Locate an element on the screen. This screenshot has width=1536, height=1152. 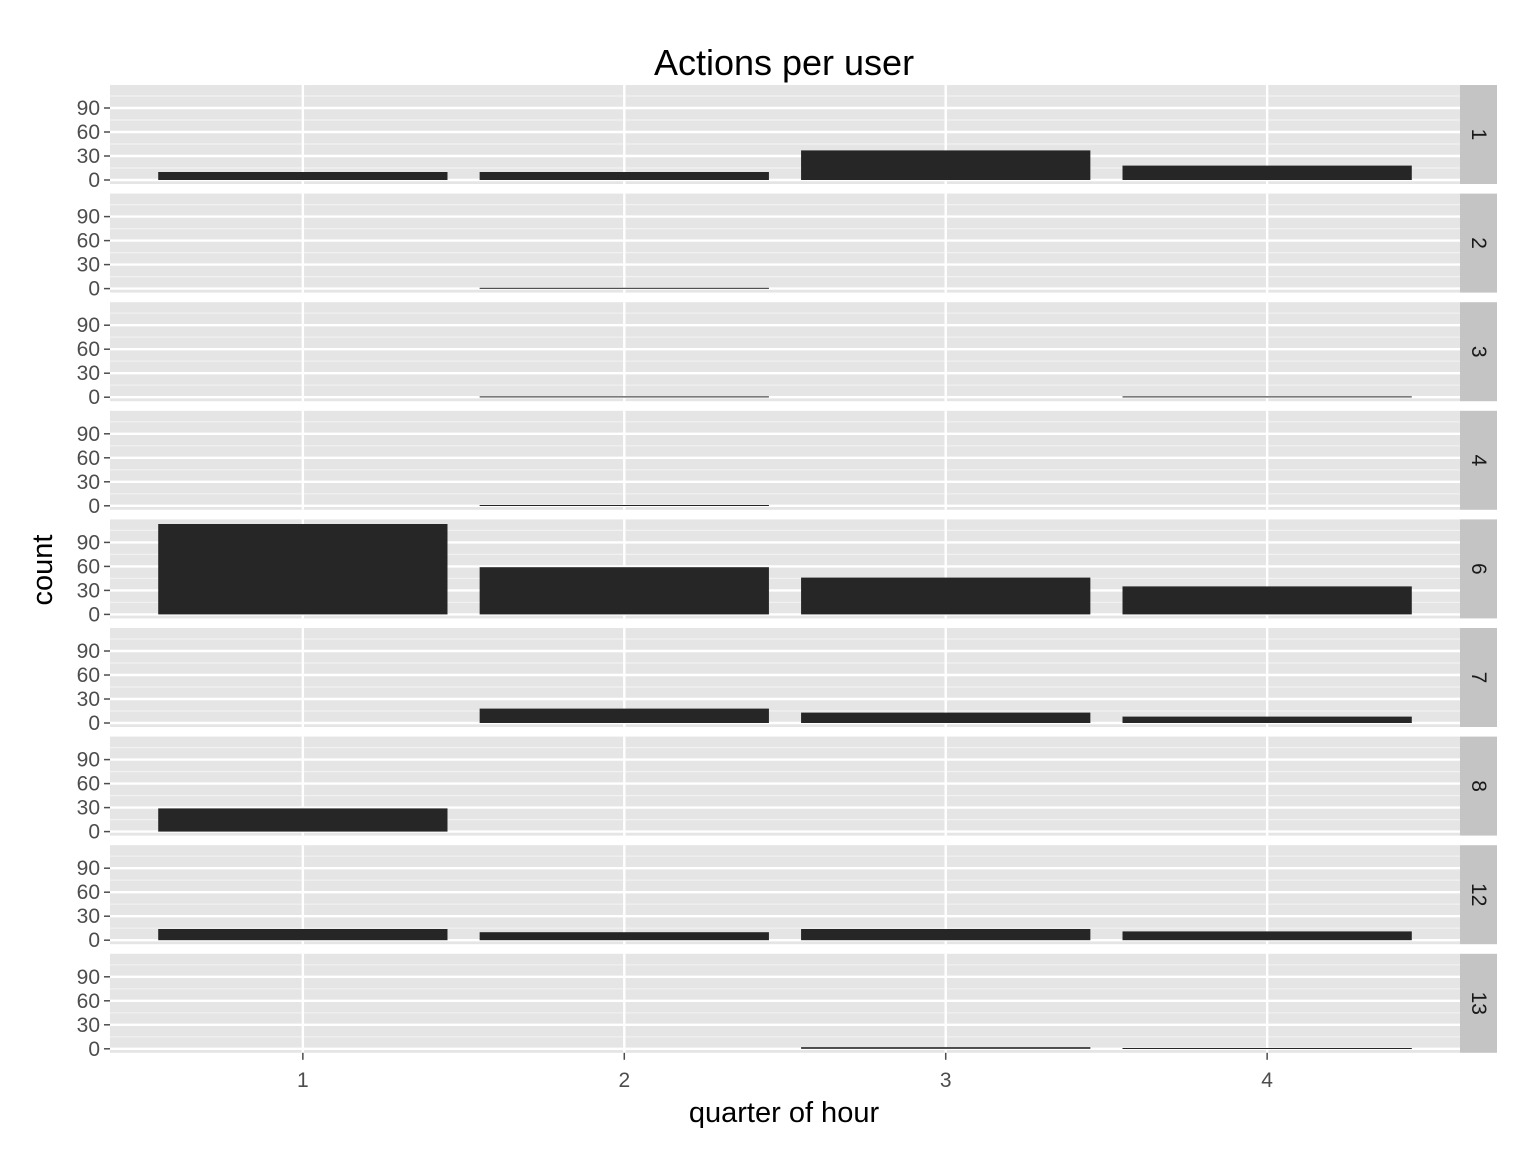
x-tick-label: 4 is located at coordinates (1267, 1080).